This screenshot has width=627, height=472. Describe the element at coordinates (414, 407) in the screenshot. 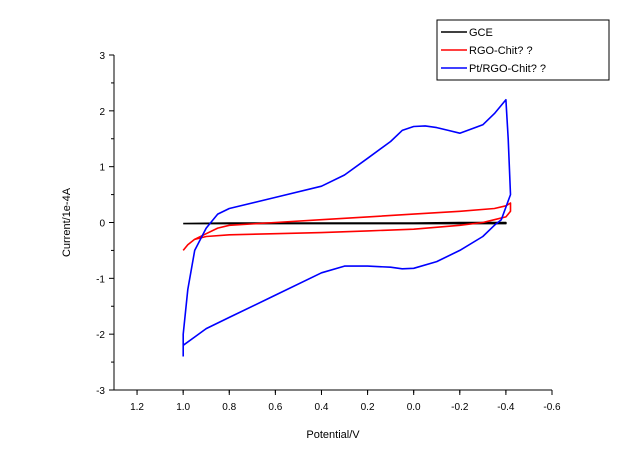

I see `x-tick-label: 0.0` at that location.